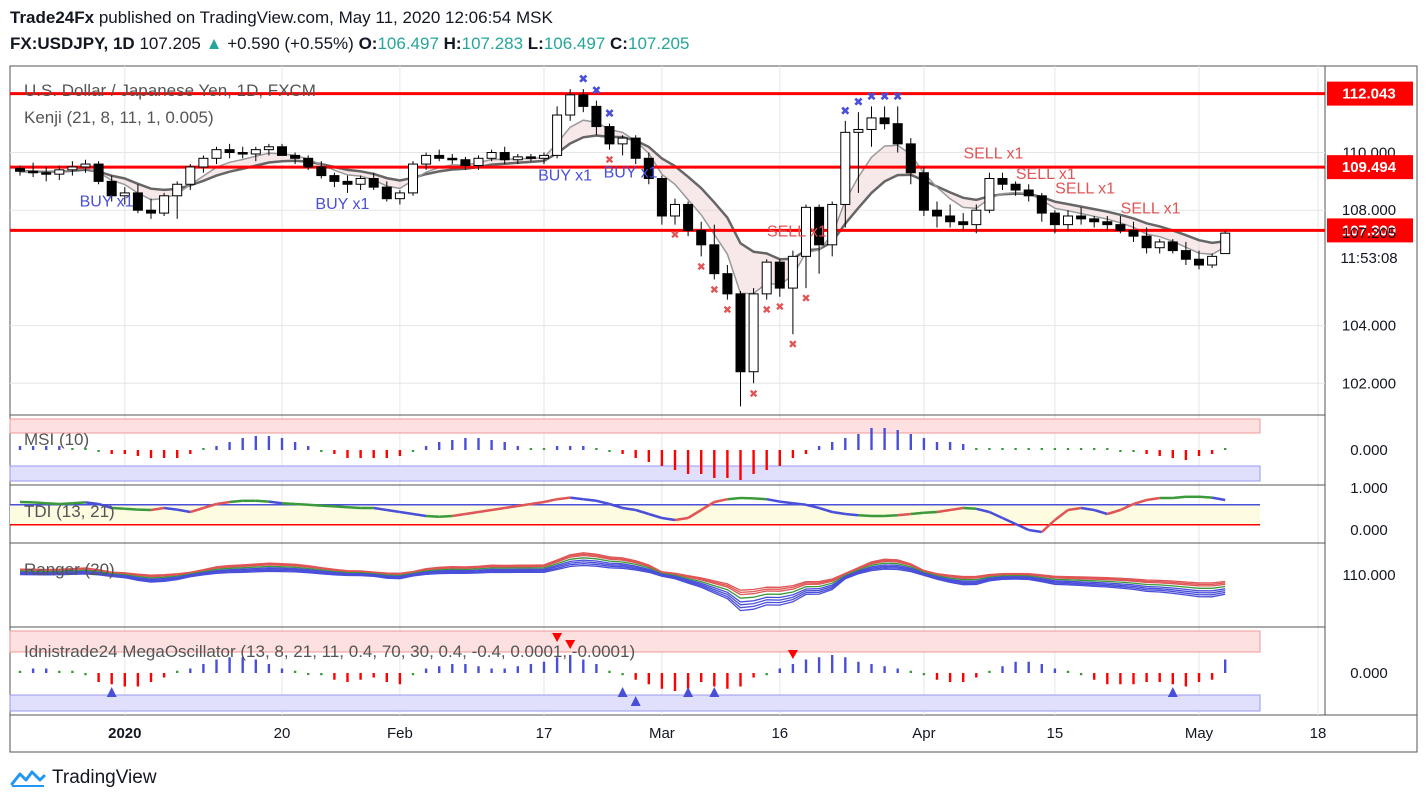 This screenshot has width=1427, height=807. I want to click on low-value: 106.497, so click(574, 43).